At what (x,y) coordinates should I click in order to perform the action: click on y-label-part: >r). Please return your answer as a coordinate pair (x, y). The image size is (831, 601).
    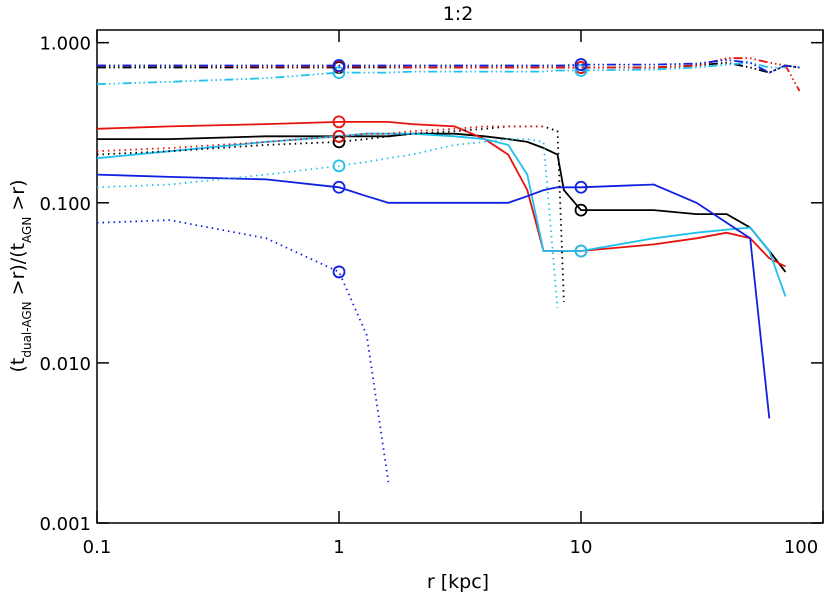
    Looking at the image, I should click on (18, 197).